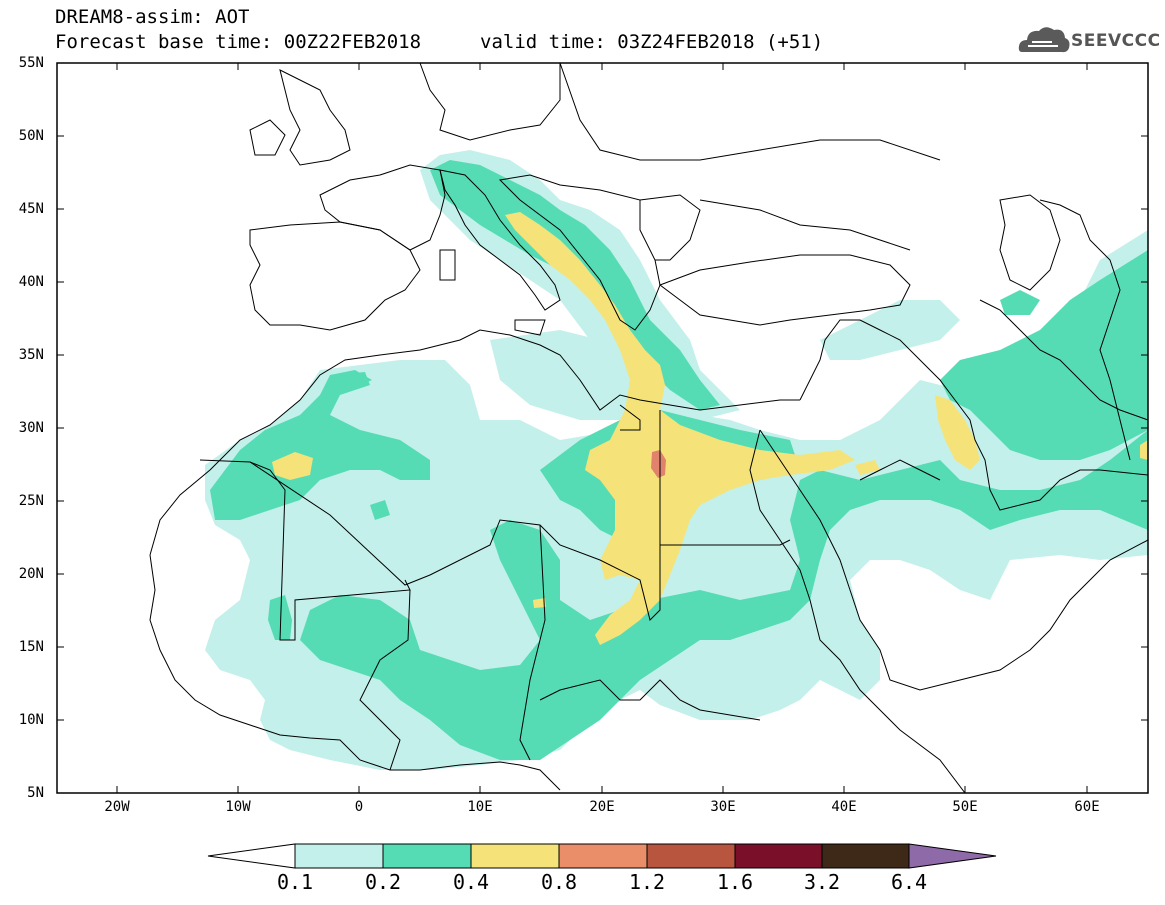 The image size is (1165, 905). Describe the element at coordinates (723, 807) in the screenshot. I see `lon-label: 30E` at that location.